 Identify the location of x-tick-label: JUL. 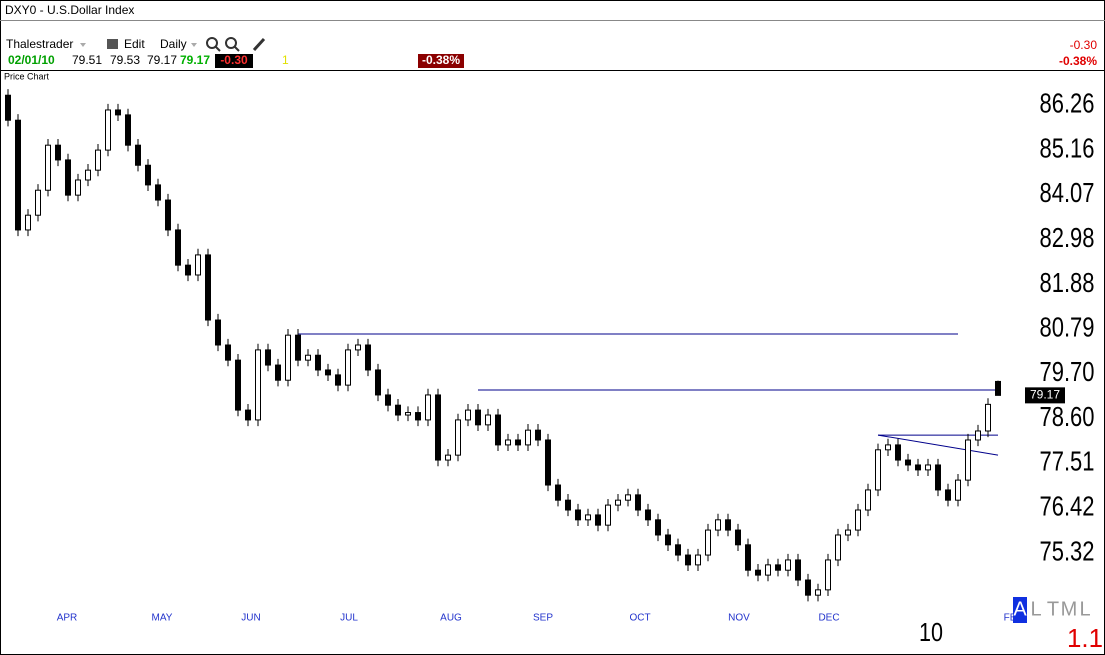
(349, 618).